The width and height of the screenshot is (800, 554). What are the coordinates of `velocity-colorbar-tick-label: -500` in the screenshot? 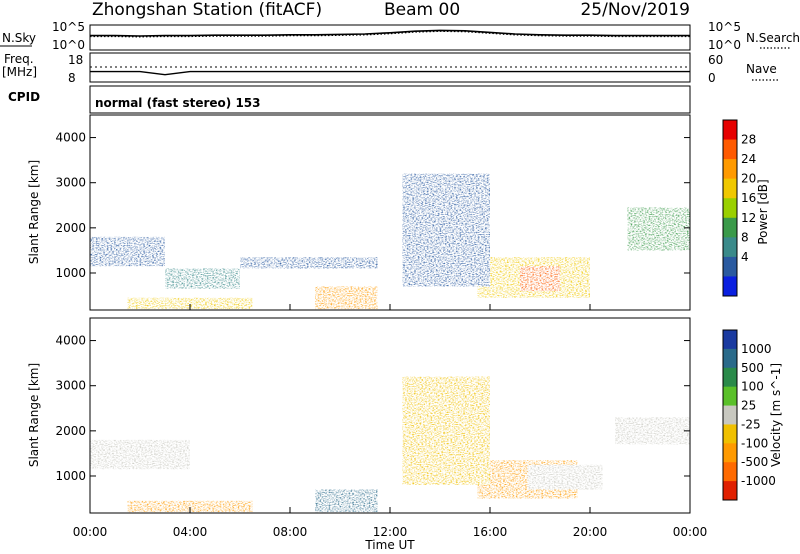 It's located at (754, 462).